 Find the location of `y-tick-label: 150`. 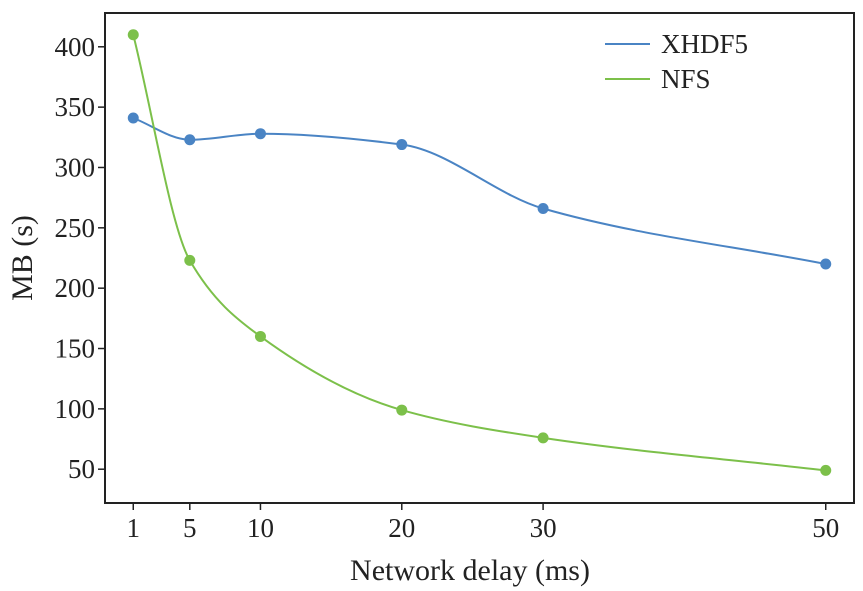

y-tick-label: 150 is located at coordinates (75, 349).